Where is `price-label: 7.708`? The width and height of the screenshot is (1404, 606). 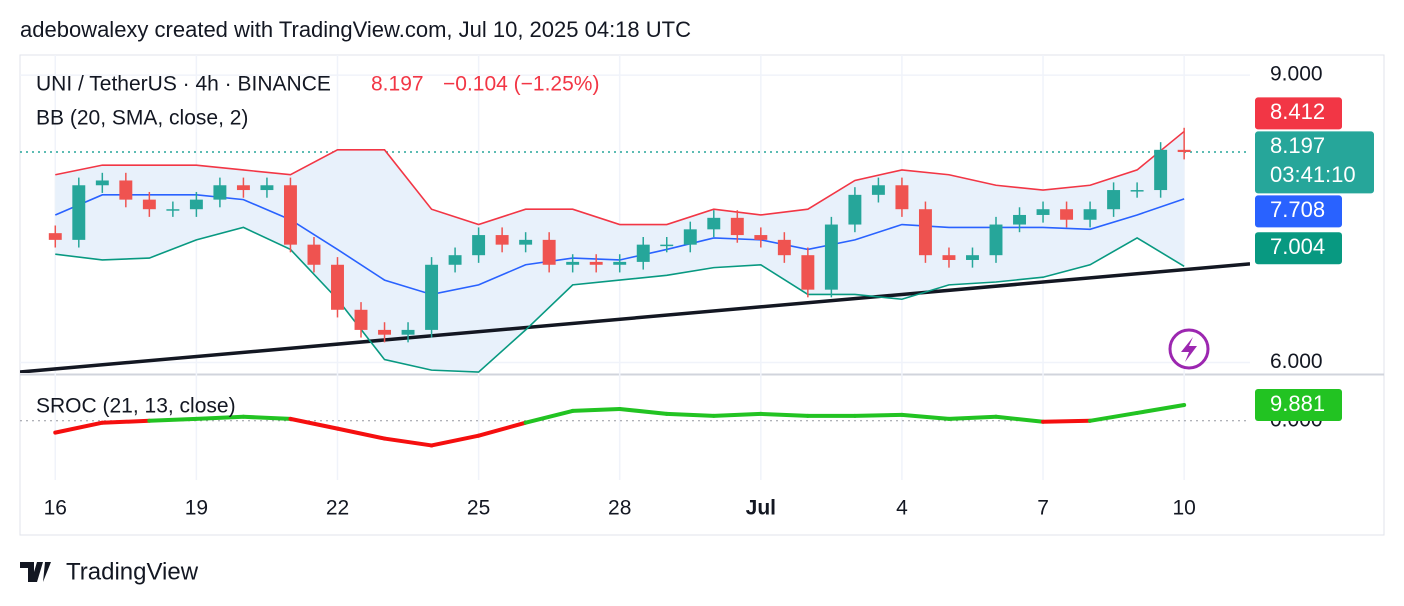 price-label: 7.708 is located at coordinates (1297, 209).